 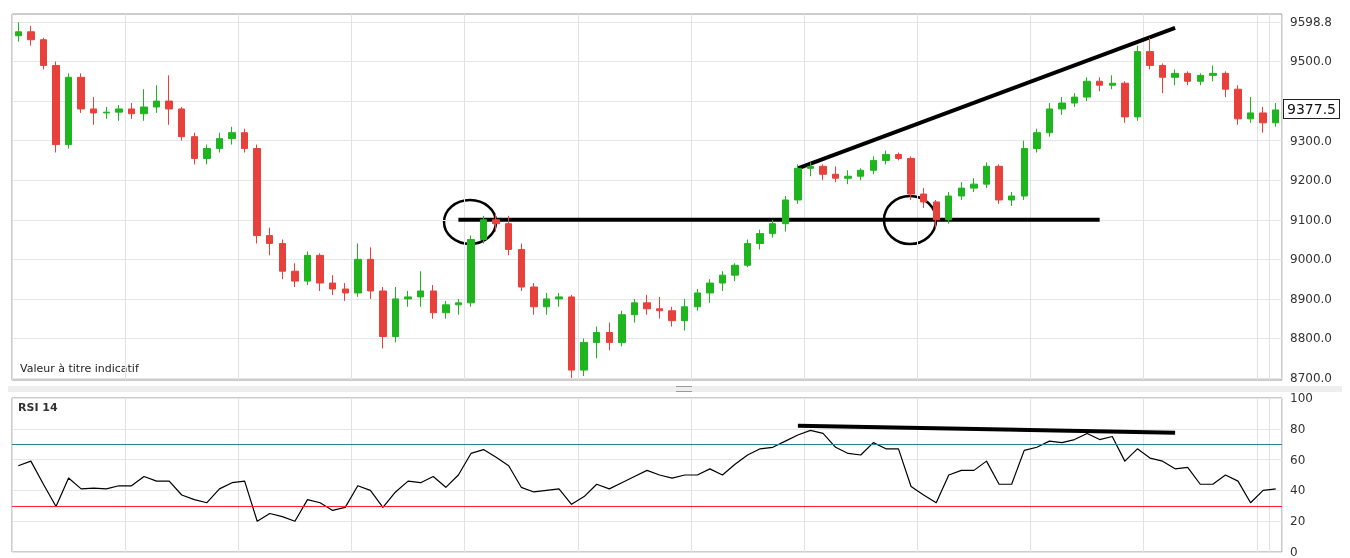 I want to click on y-tick-label: 9000.0, so click(x=1311, y=259).